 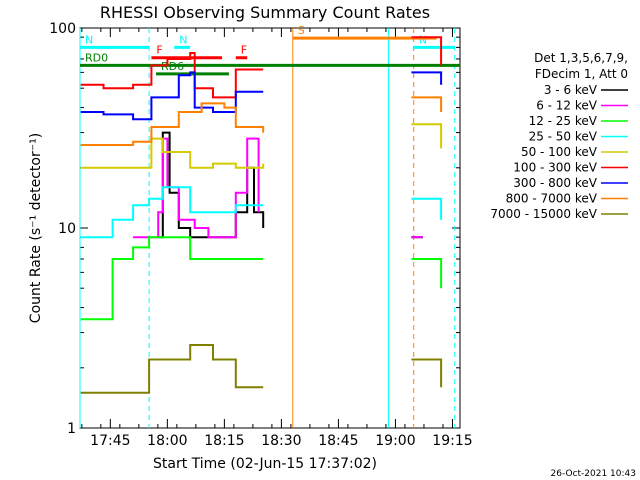 I want to click on x-tick-label: 17:45, so click(x=110, y=441).